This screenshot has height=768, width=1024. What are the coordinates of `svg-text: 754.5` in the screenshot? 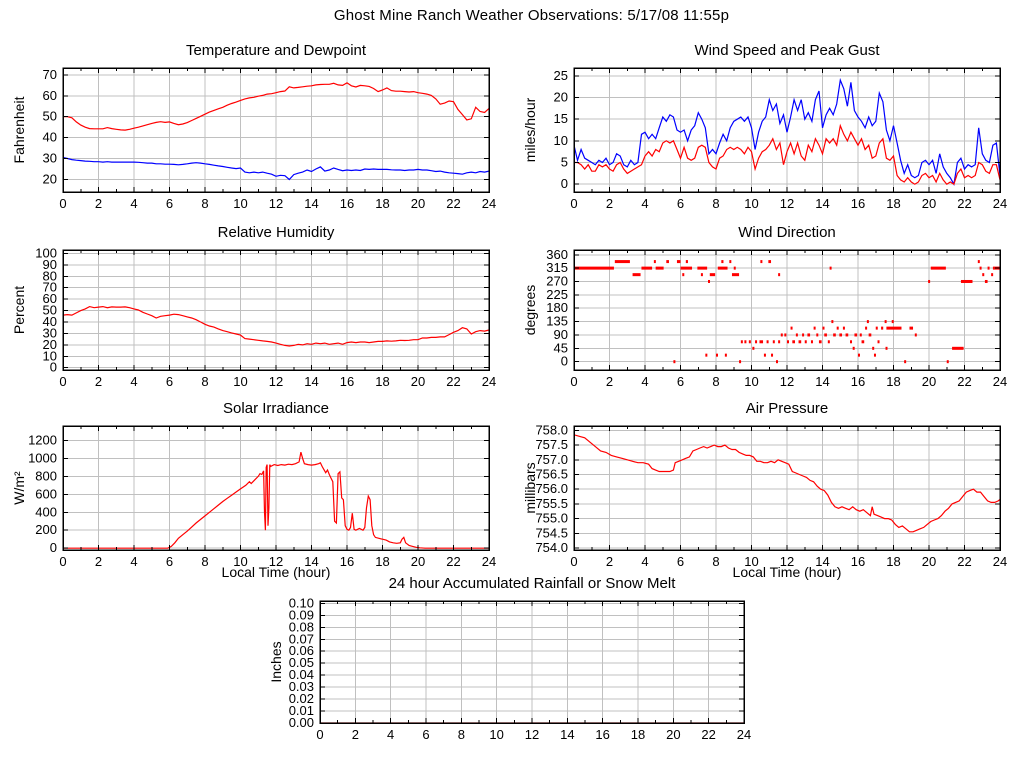 It's located at (551, 532).